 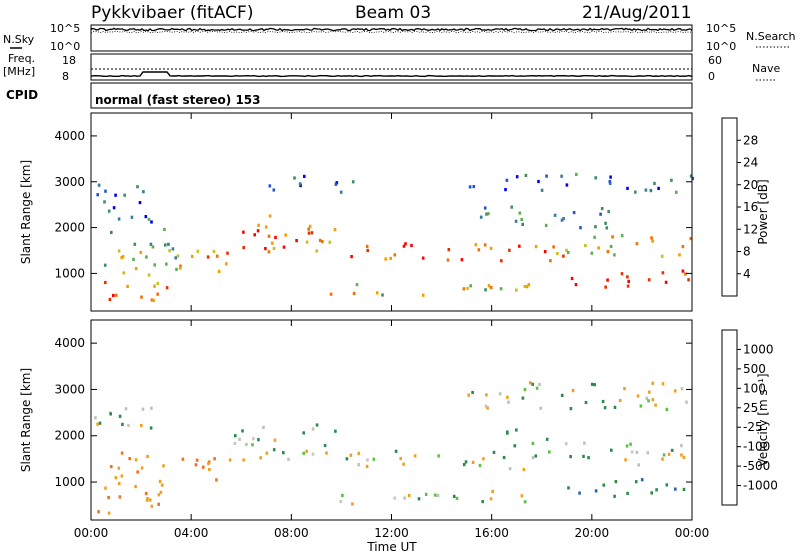 I want to click on freq-tick-high: 18, so click(x=69, y=60).